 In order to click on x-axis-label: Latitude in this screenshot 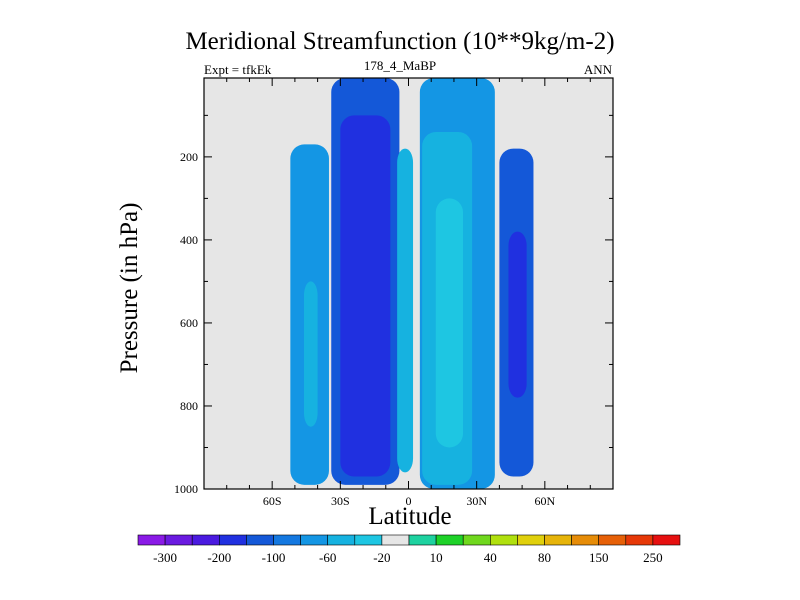, I will do `click(410, 516)`.